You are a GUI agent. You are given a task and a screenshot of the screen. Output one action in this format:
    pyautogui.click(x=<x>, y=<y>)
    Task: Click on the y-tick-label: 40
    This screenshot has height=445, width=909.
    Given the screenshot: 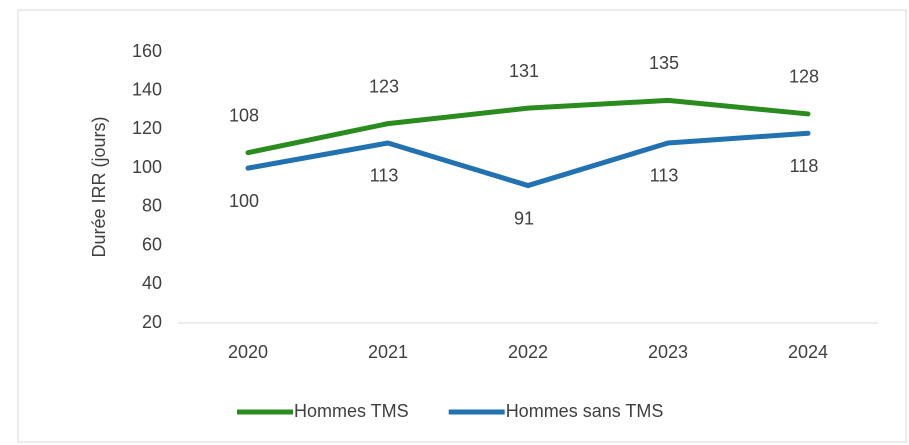 What is the action you would take?
    pyautogui.click(x=152, y=283)
    